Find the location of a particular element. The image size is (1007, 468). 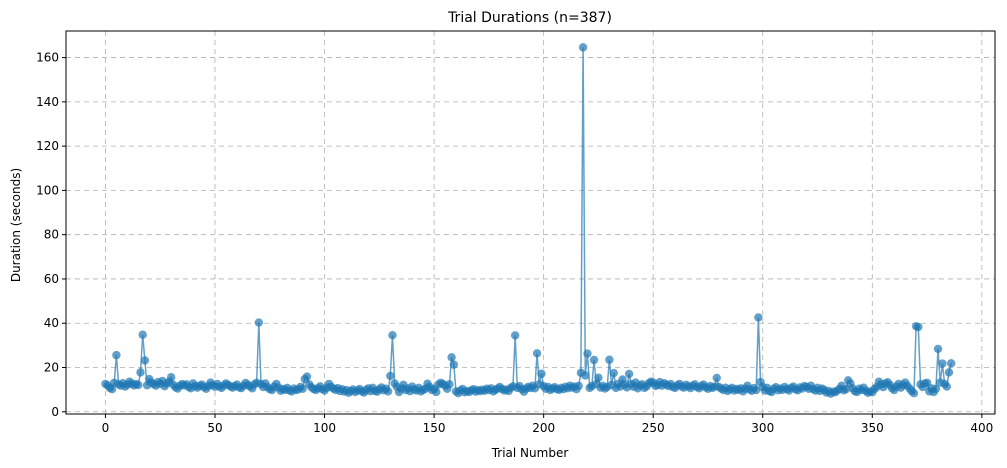

y-tick-label: 160 is located at coordinates (47, 58).